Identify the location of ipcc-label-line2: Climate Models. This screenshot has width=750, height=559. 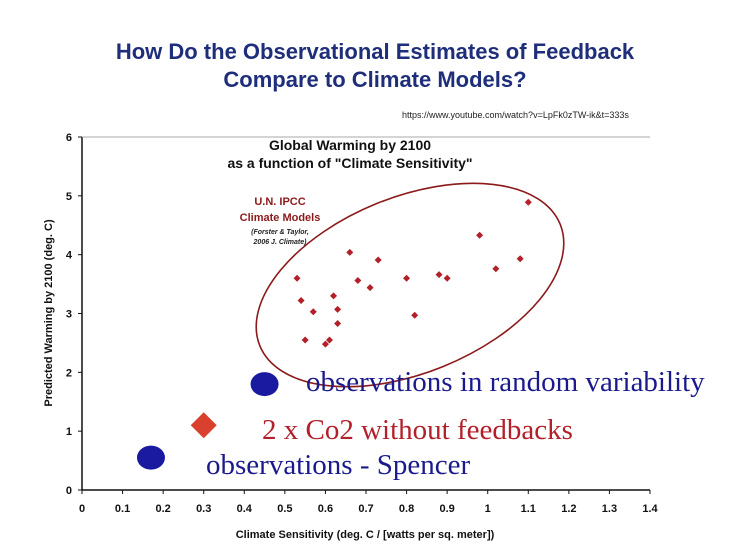
(280, 218).